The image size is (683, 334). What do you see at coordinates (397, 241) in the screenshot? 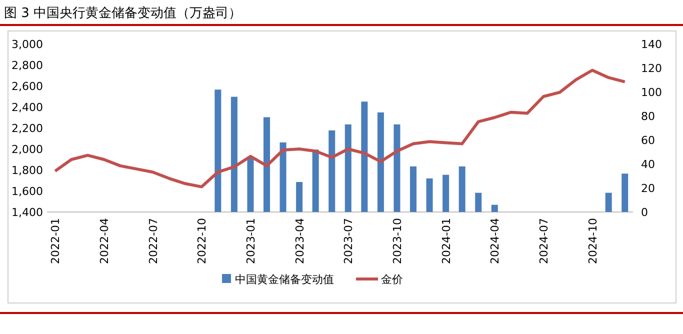
I see `x-tick-label: 2023-10` at bounding box center [397, 241].